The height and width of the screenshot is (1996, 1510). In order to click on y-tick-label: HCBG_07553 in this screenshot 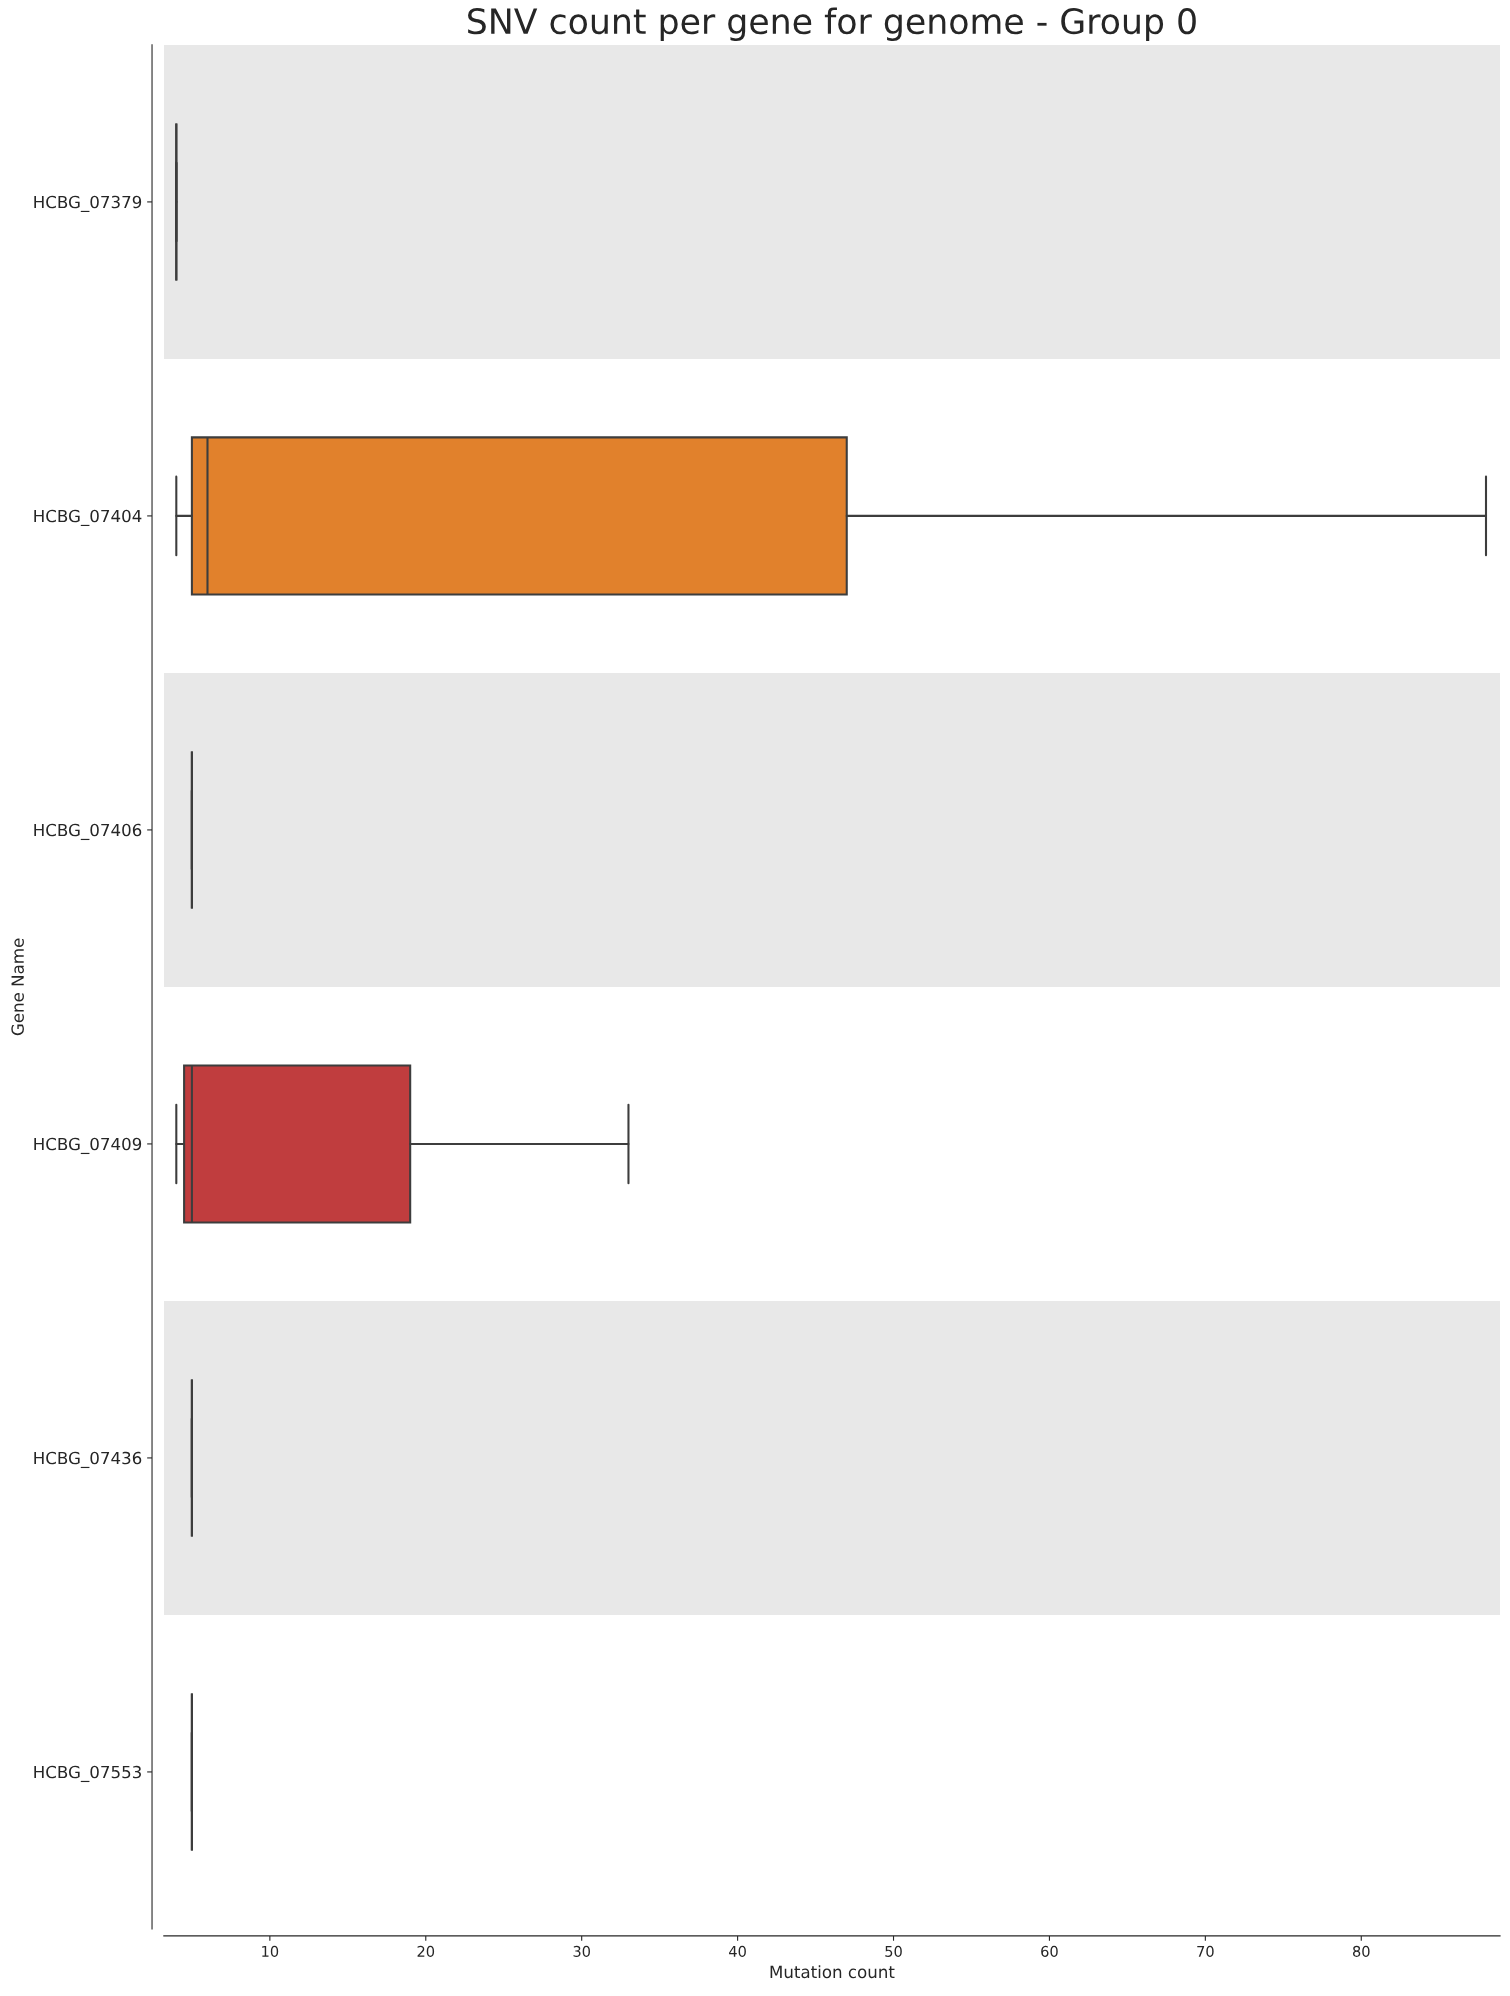, I will do `click(87, 1774)`.